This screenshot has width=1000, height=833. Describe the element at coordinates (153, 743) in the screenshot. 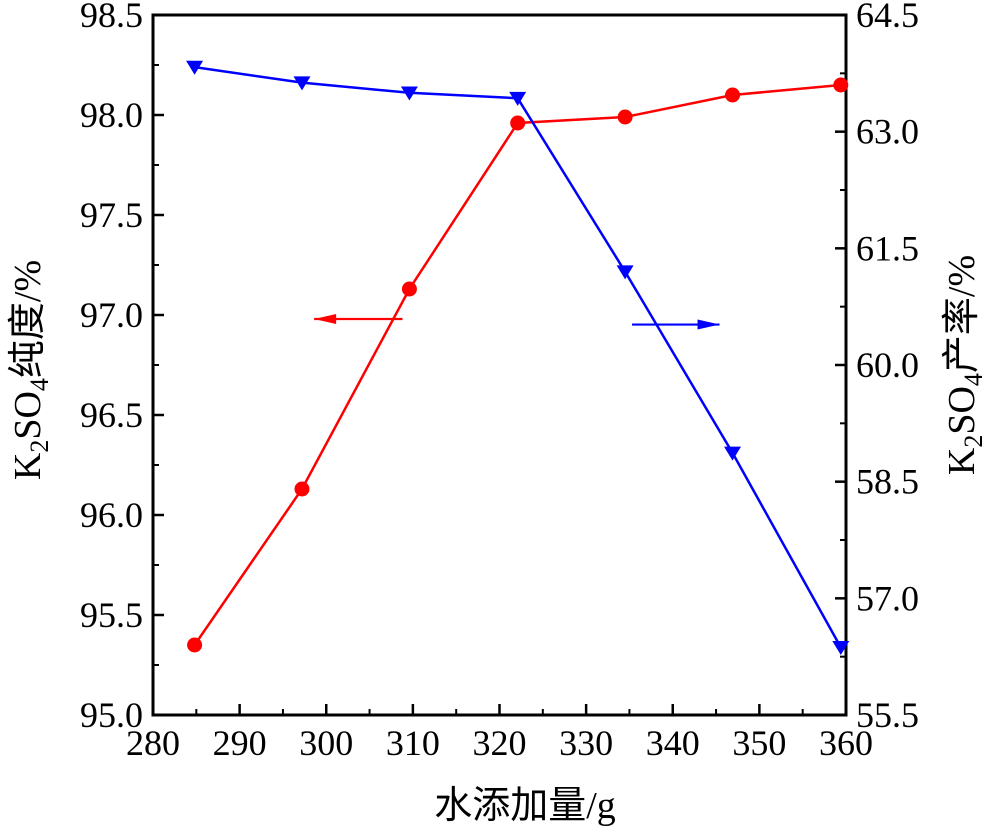

I see `x-tick-label: 280` at that location.